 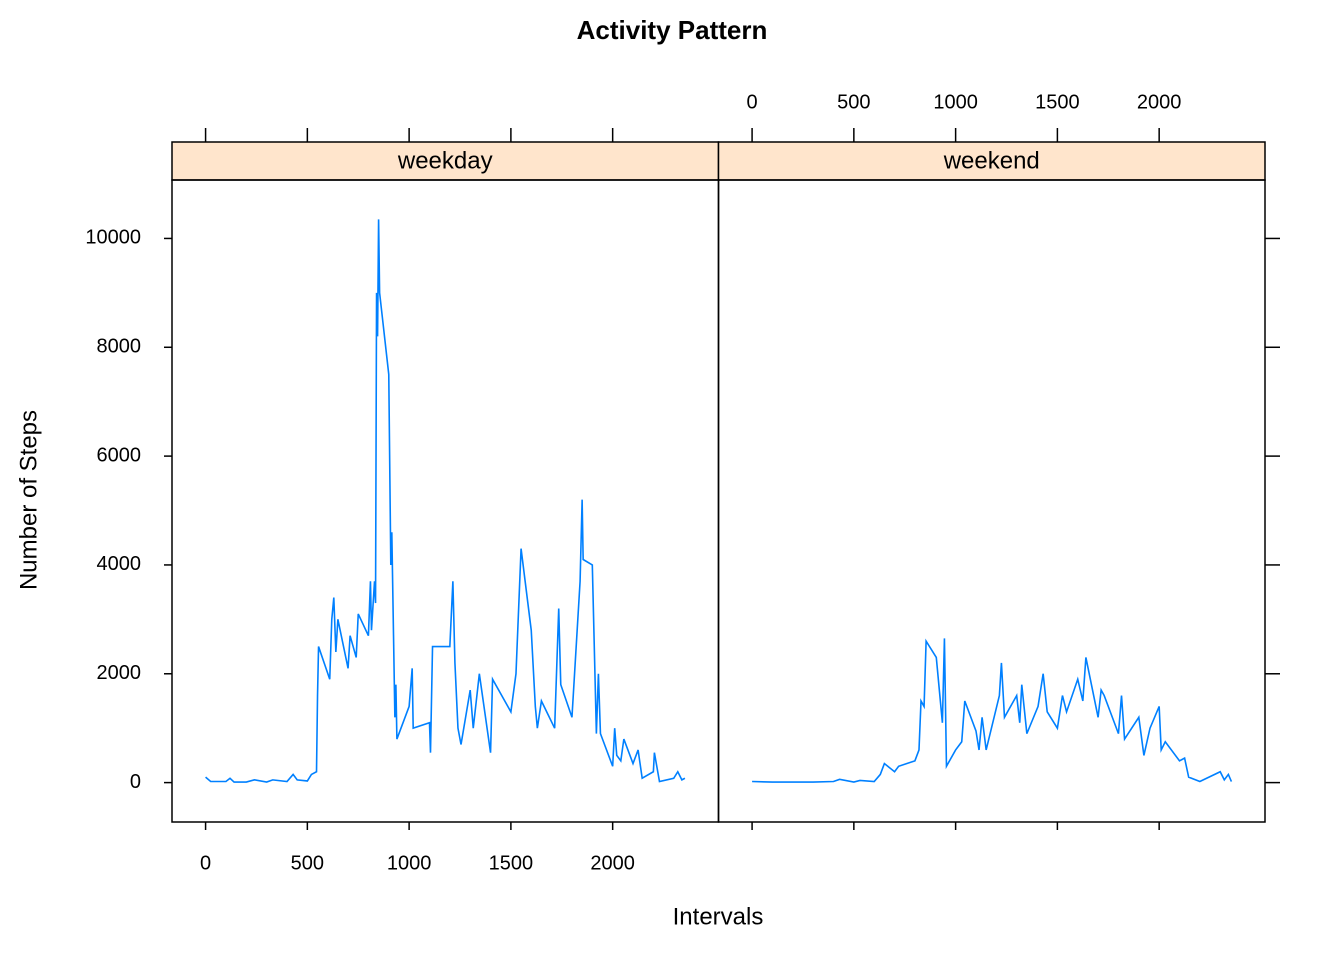 What do you see at coordinates (718, 916) in the screenshot?
I see `x-axis-label: Intervals` at bounding box center [718, 916].